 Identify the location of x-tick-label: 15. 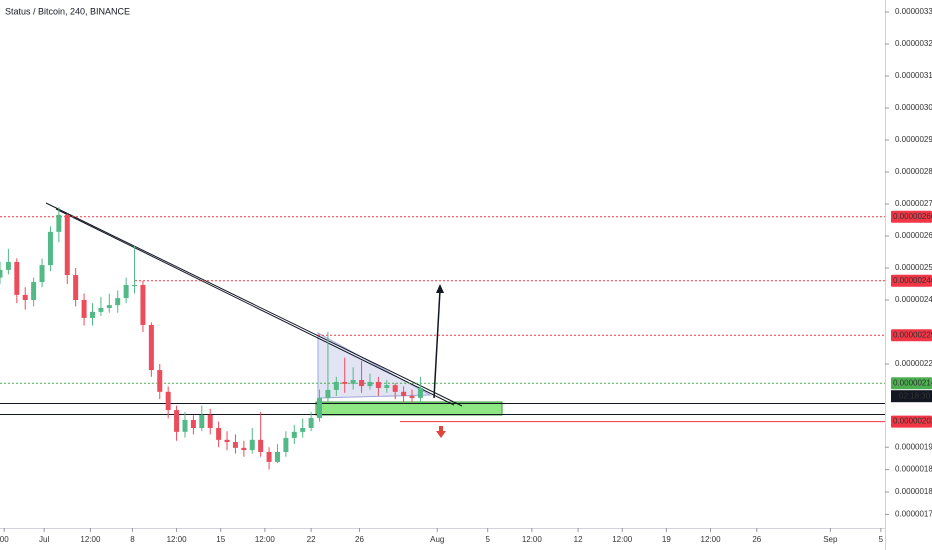
(220, 539).